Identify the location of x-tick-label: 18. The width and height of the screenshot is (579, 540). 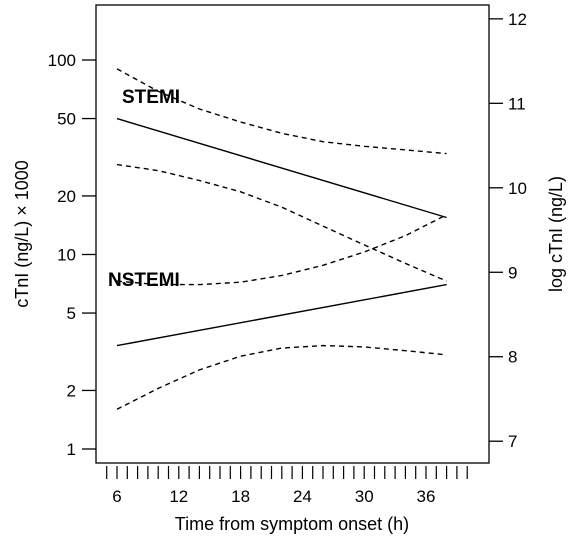
(240, 496).